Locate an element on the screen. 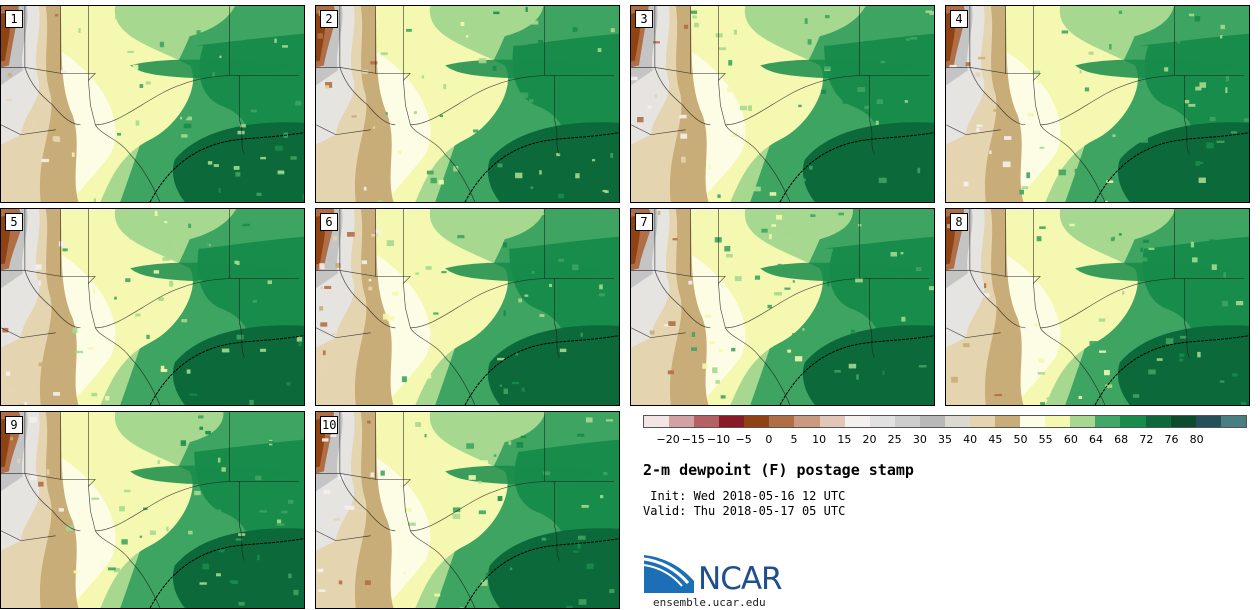  colorbar-tick-label: 20 is located at coordinates (869, 439).